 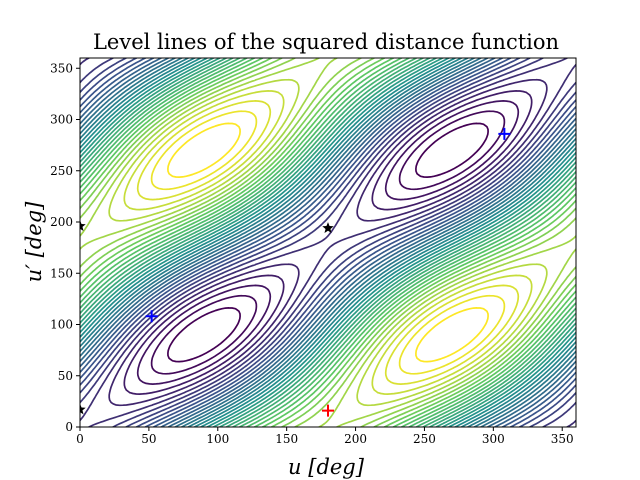 What do you see at coordinates (69, 427) in the screenshot?
I see `y-tick-label: 0` at bounding box center [69, 427].